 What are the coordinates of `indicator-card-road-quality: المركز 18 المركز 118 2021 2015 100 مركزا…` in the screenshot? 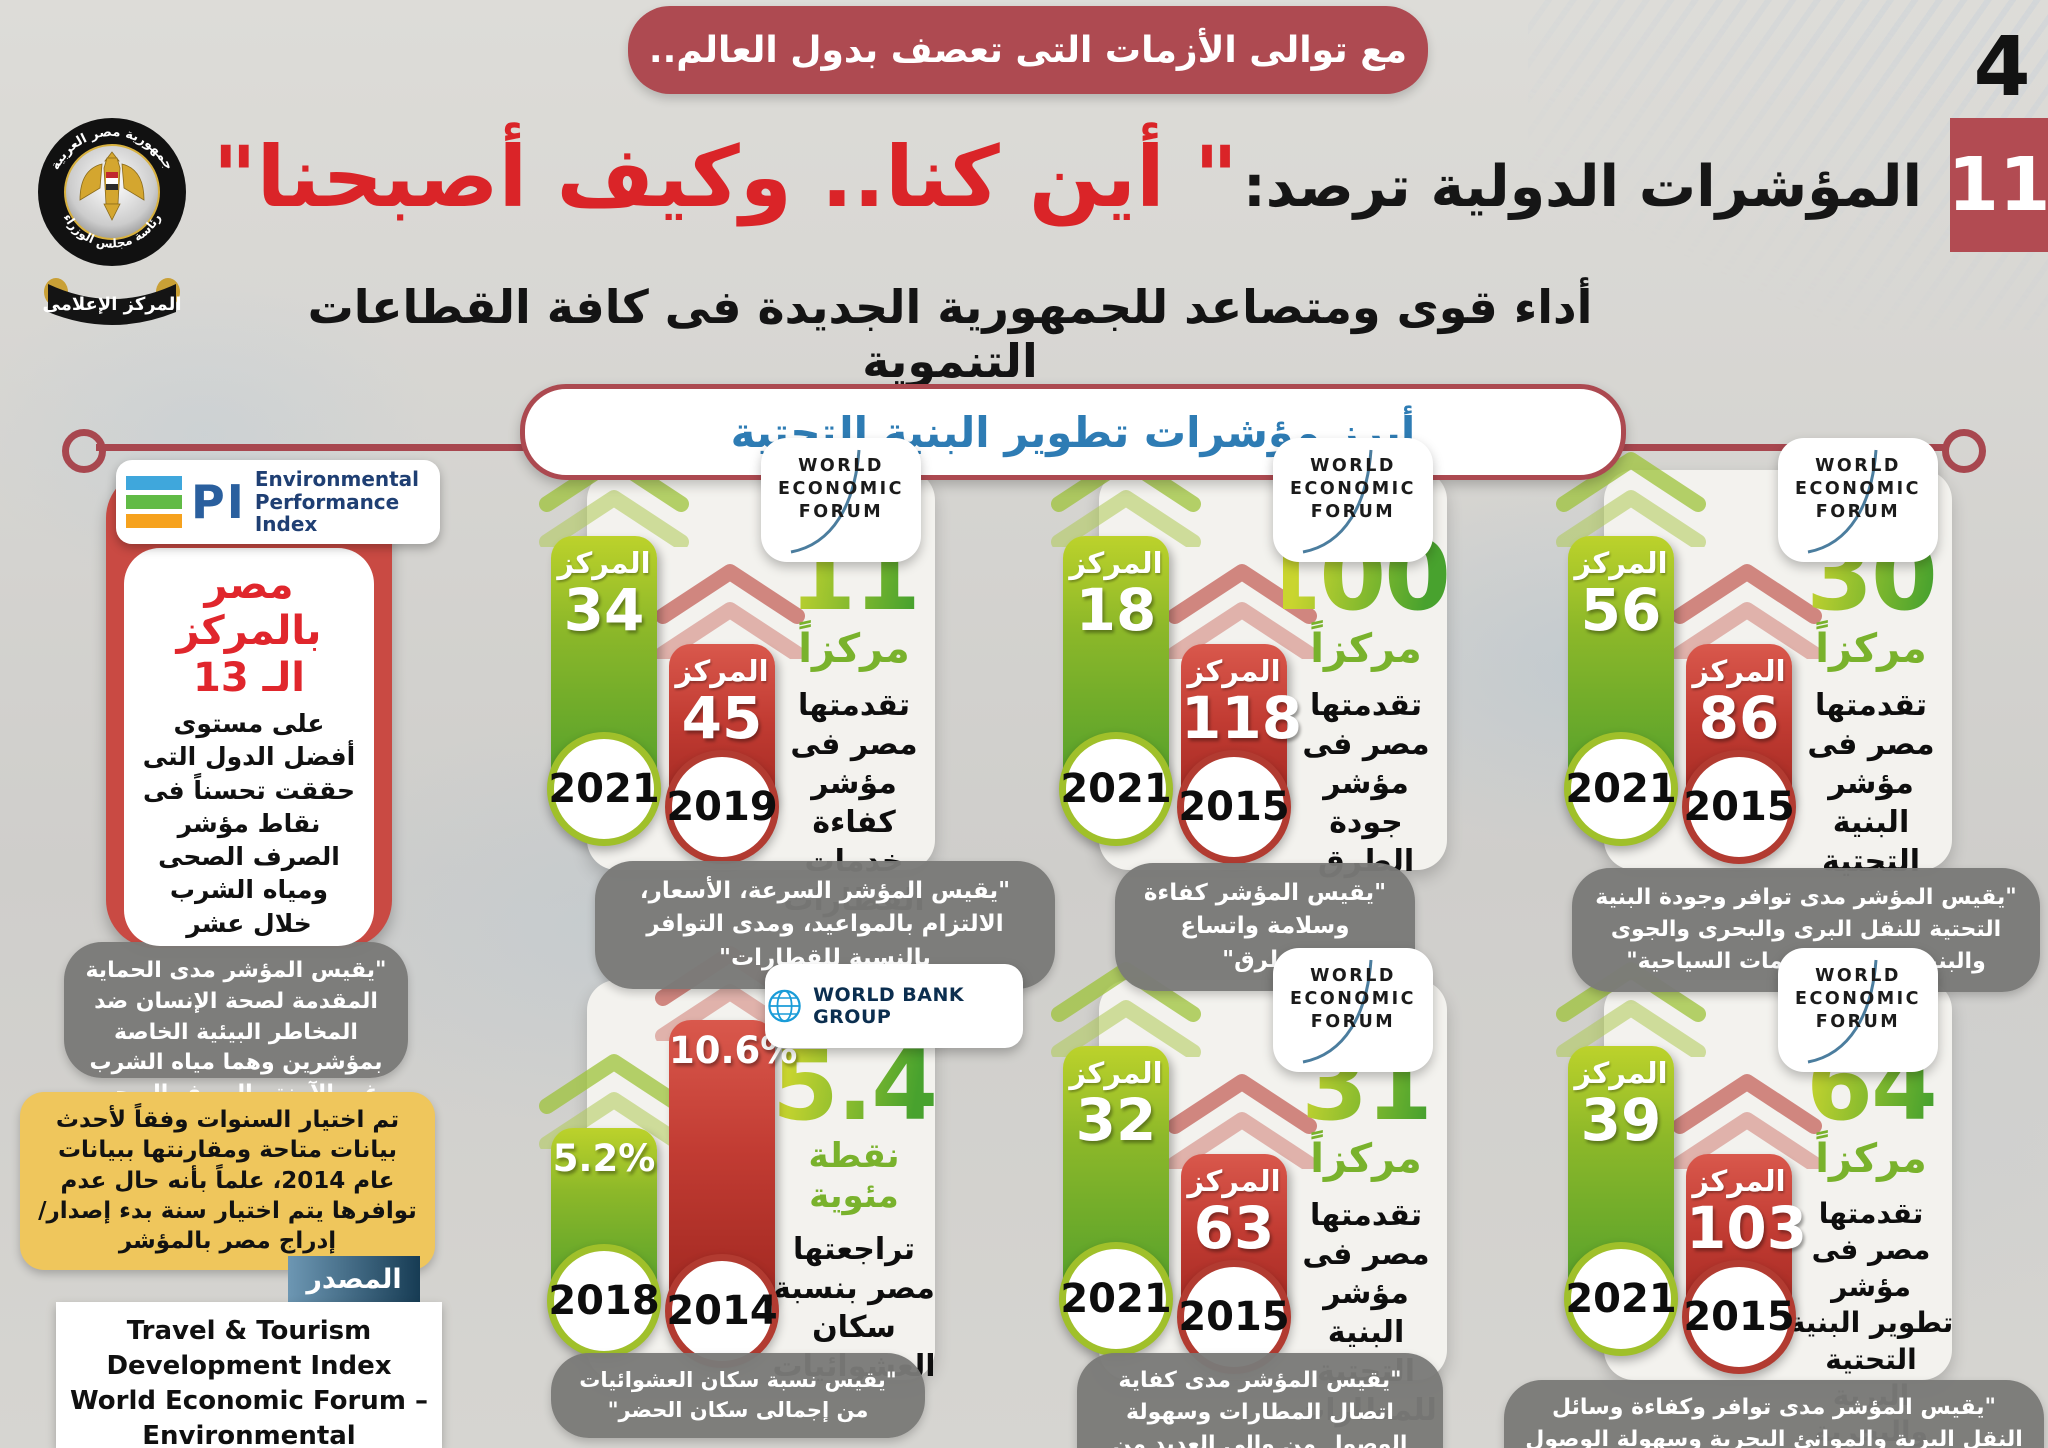 It's located at (1304, 715).